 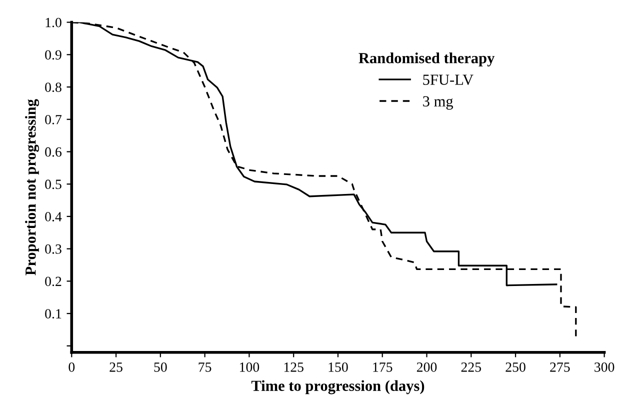 I want to click on x-tick-label: 225, so click(x=471, y=367).